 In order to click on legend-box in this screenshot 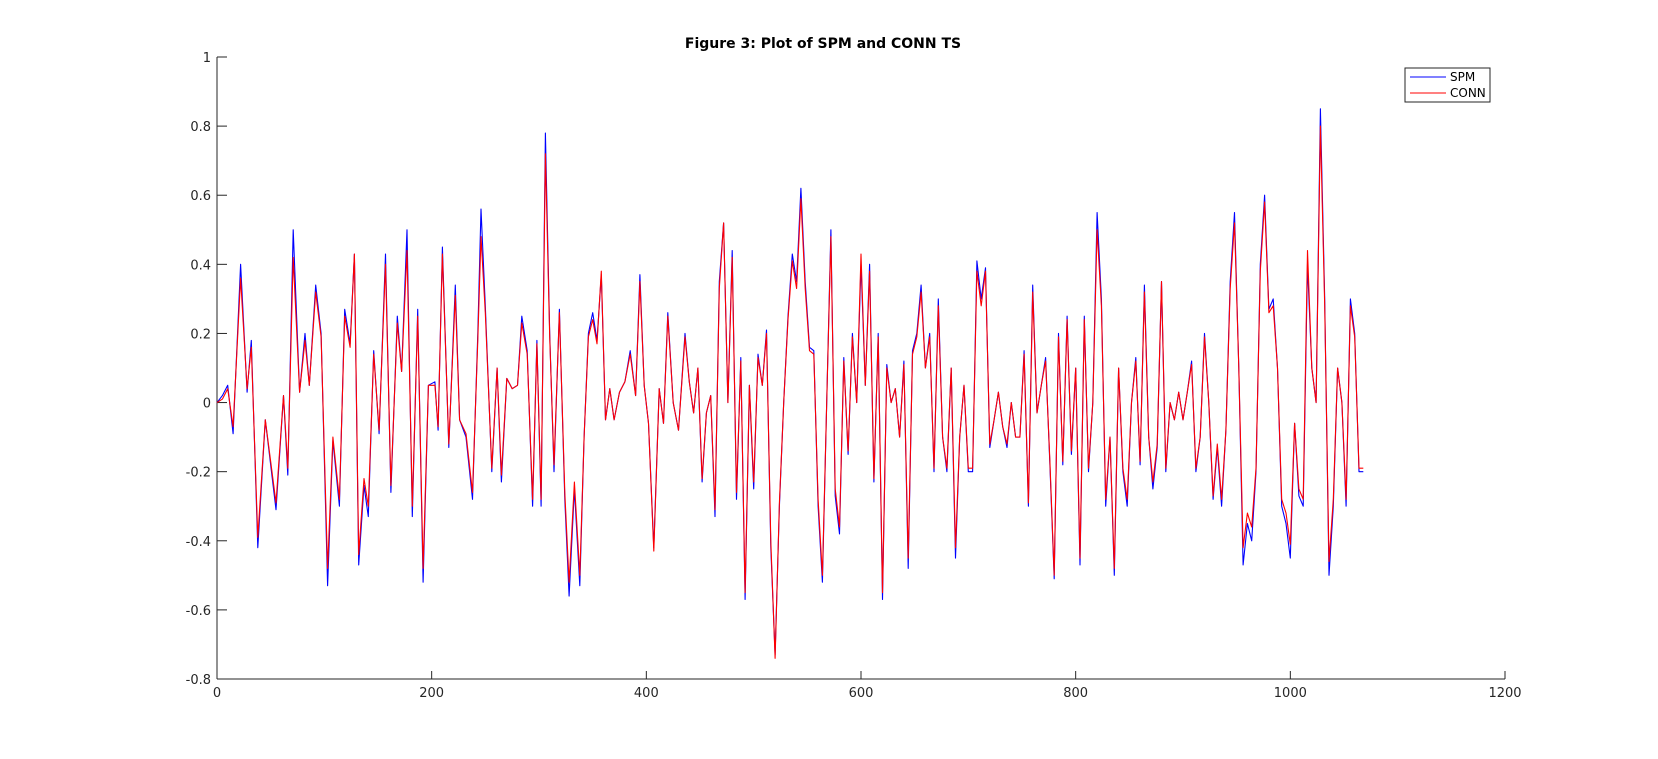, I will do `click(1447, 85)`.